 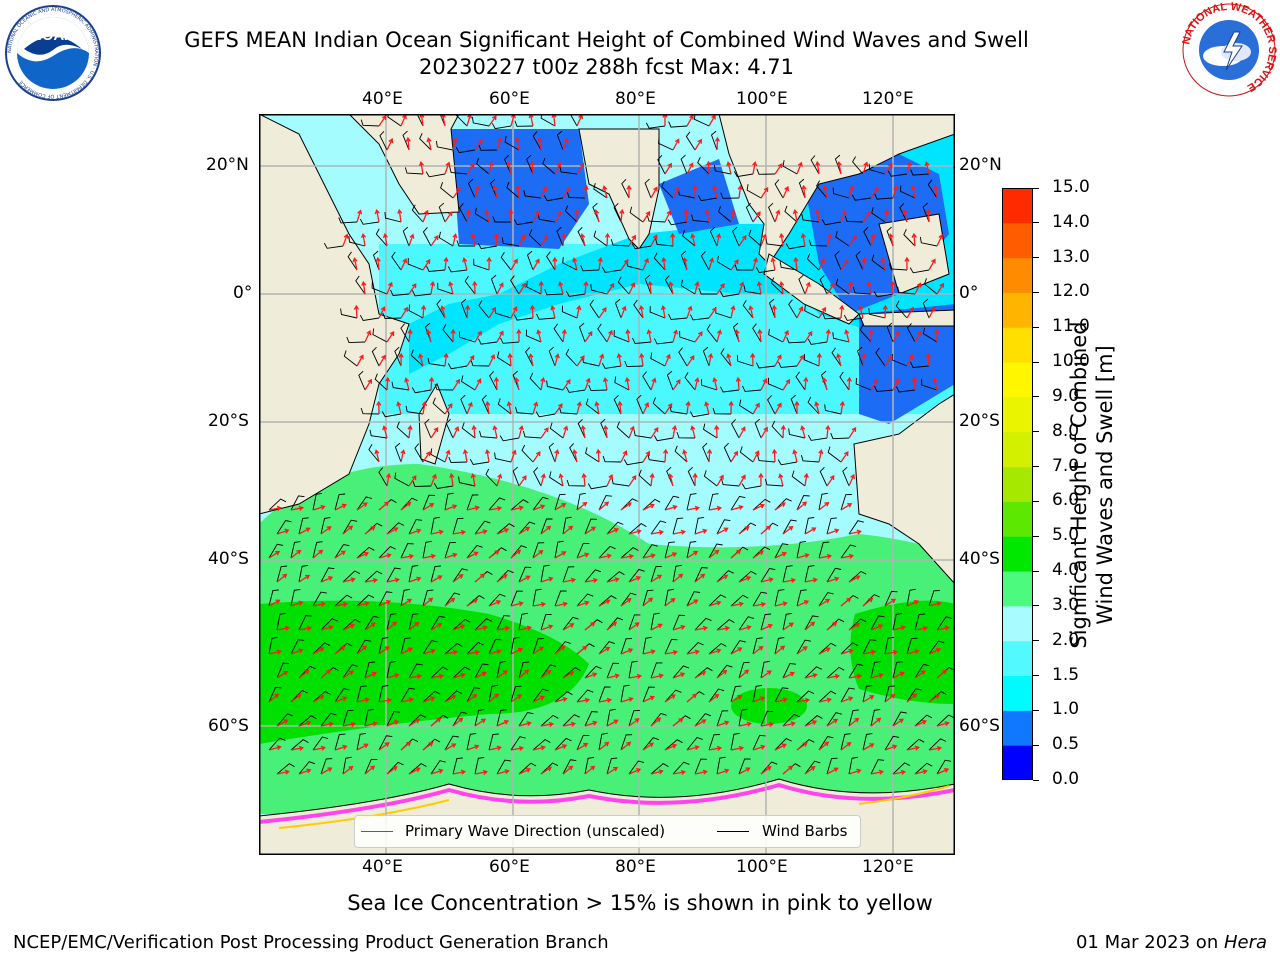 What do you see at coordinates (1245, 942) in the screenshot?
I see `footer-machine: Hera` at bounding box center [1245, 942].